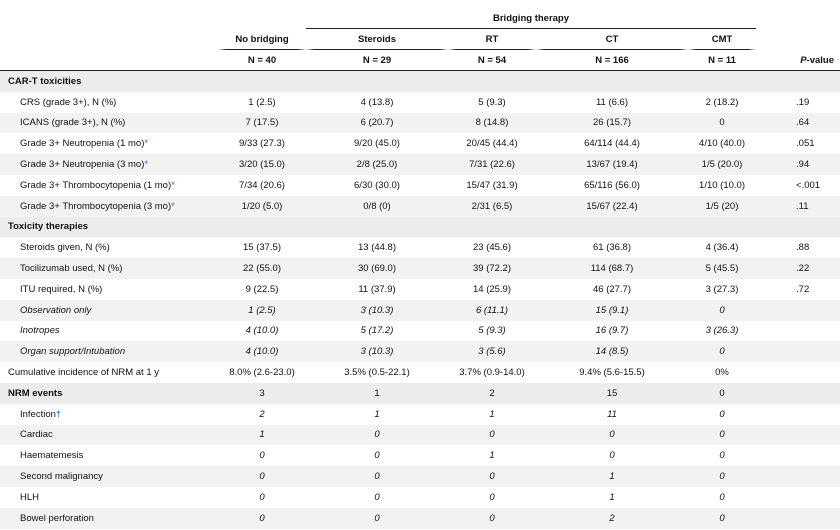 This screenshot has width=840, height=530. Describe the element at coordinates (612, 185) in the screenshot. I see `cell-value: 65/116 (56.0)` at that location.